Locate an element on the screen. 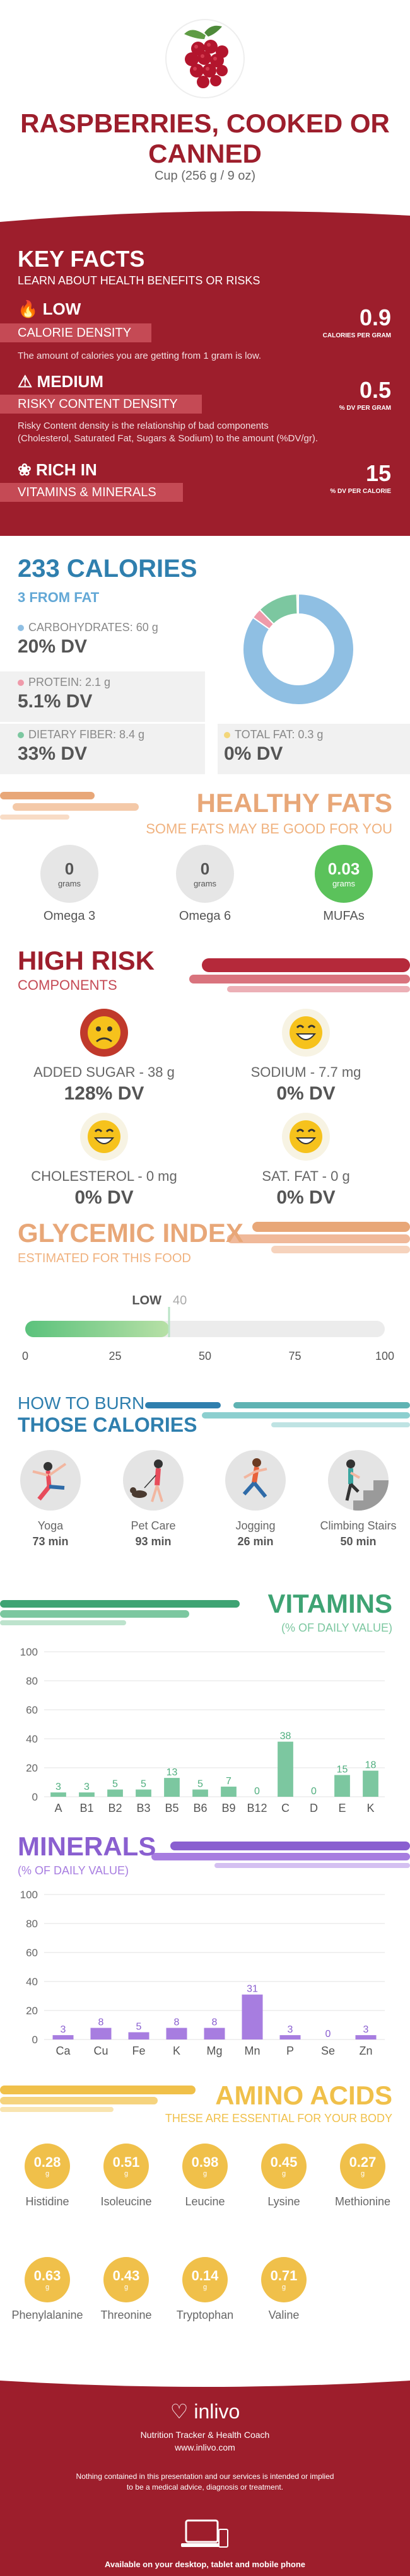  amino-circle: 0.98 g is located at coordinates (205, 2166).